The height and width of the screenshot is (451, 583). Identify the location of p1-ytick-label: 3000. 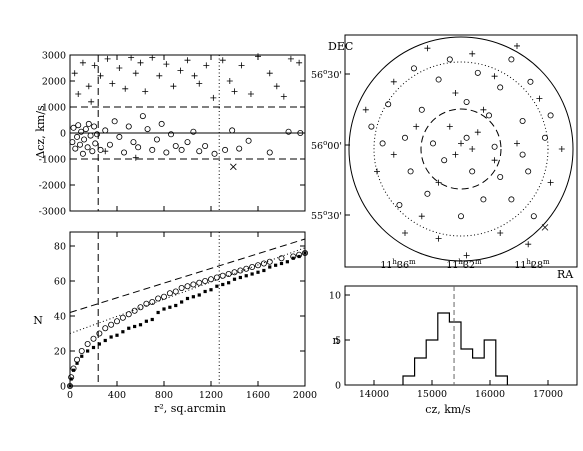
(54, 56).